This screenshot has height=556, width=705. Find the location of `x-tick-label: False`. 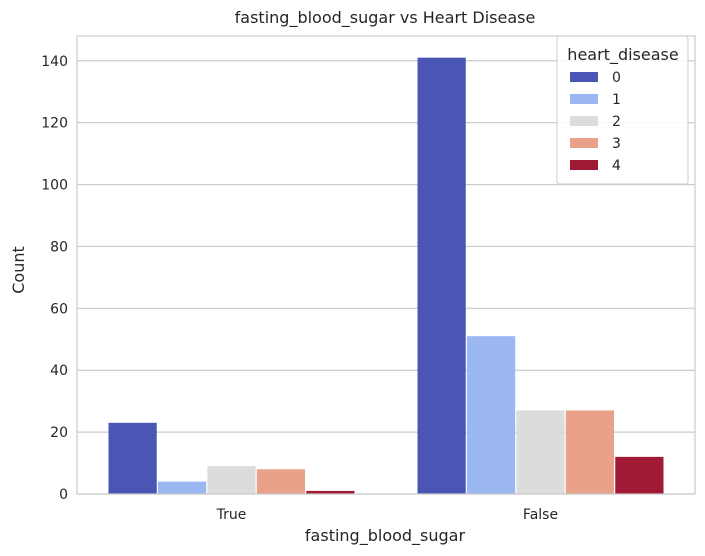

x-tick-label: False is located at coordinates (540, 515).